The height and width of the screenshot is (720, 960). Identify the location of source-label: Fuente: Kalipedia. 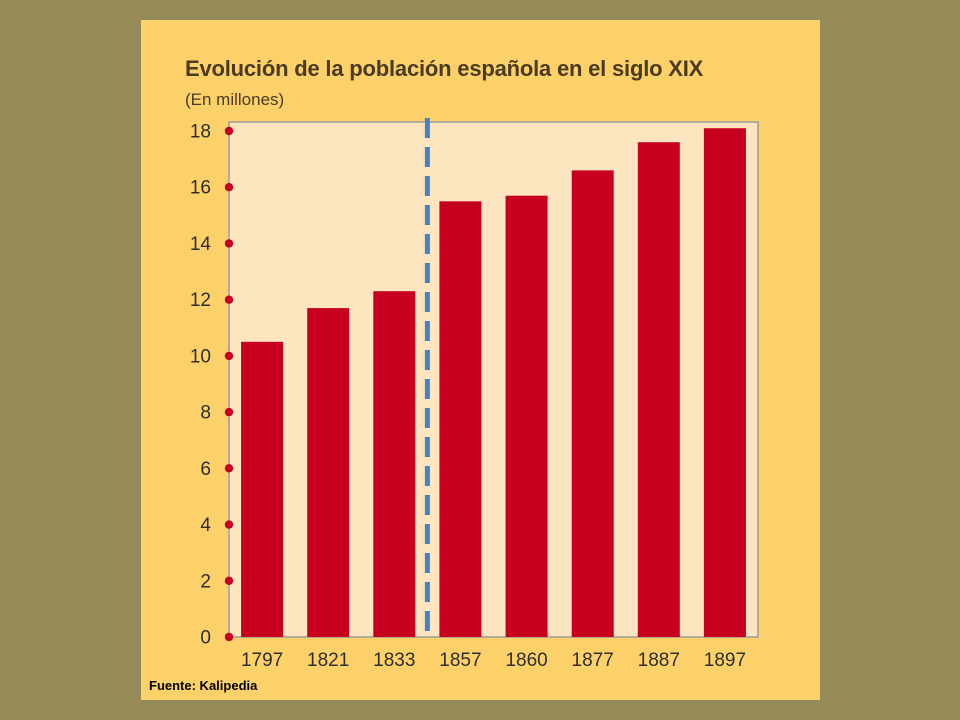
(203, 685).